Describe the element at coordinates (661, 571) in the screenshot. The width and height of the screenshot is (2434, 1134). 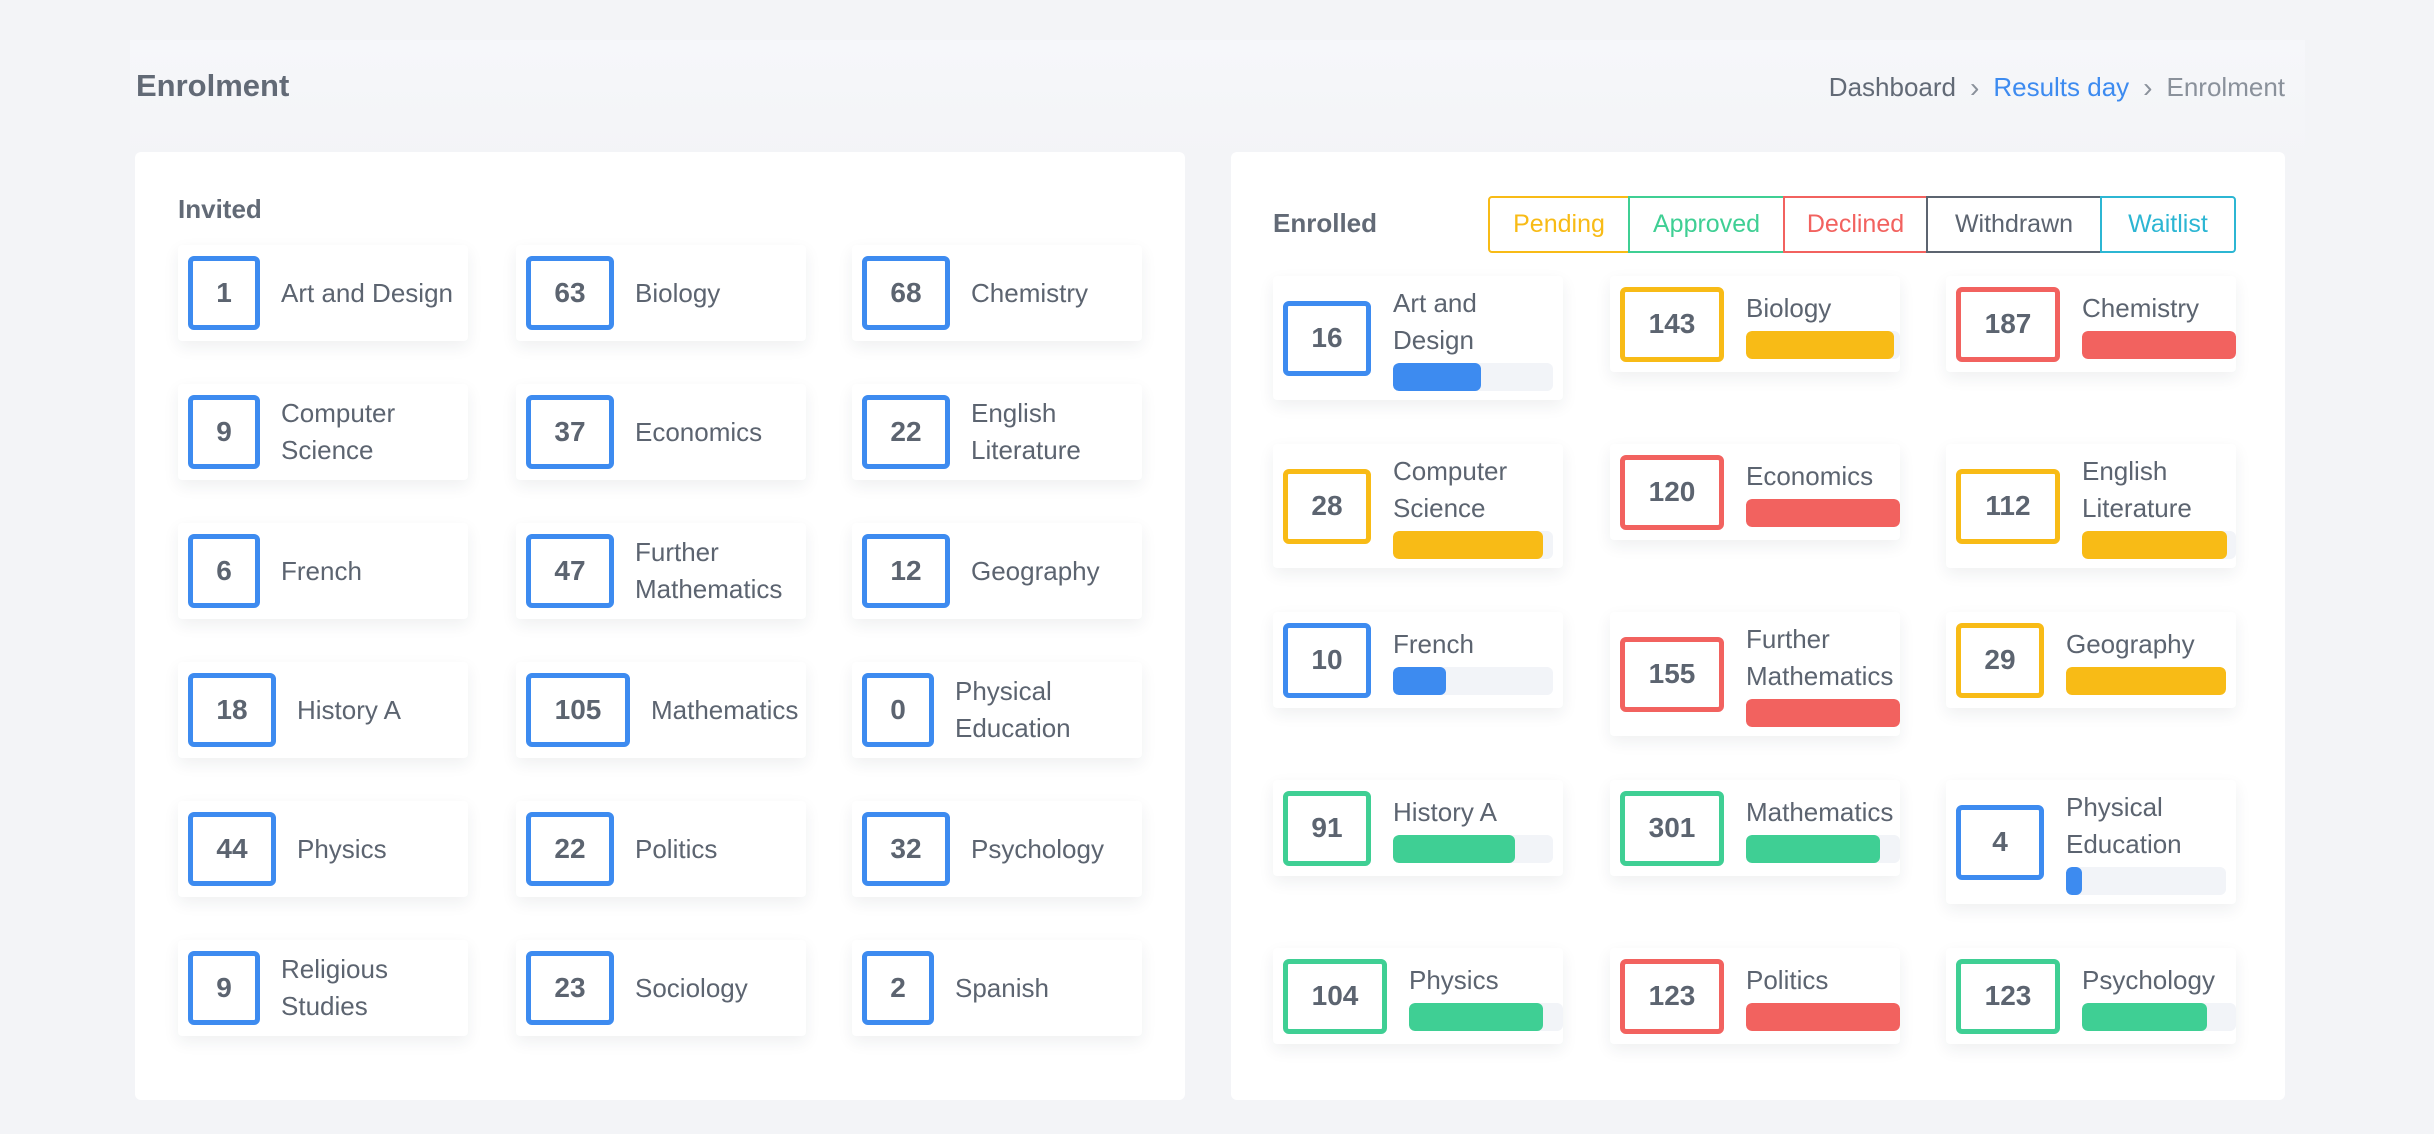
I see `subject-tile-further-mathematics: 47 Further Mathematics` at that location.